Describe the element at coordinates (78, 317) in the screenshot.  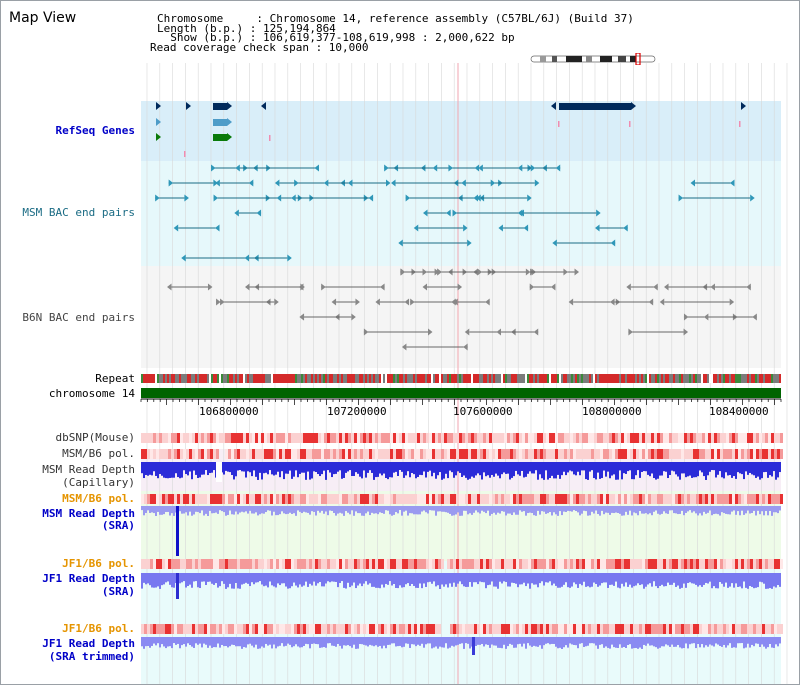
I see `track-label-b6n-bac-end-pairs: B6N BAC end pairs` at that location.